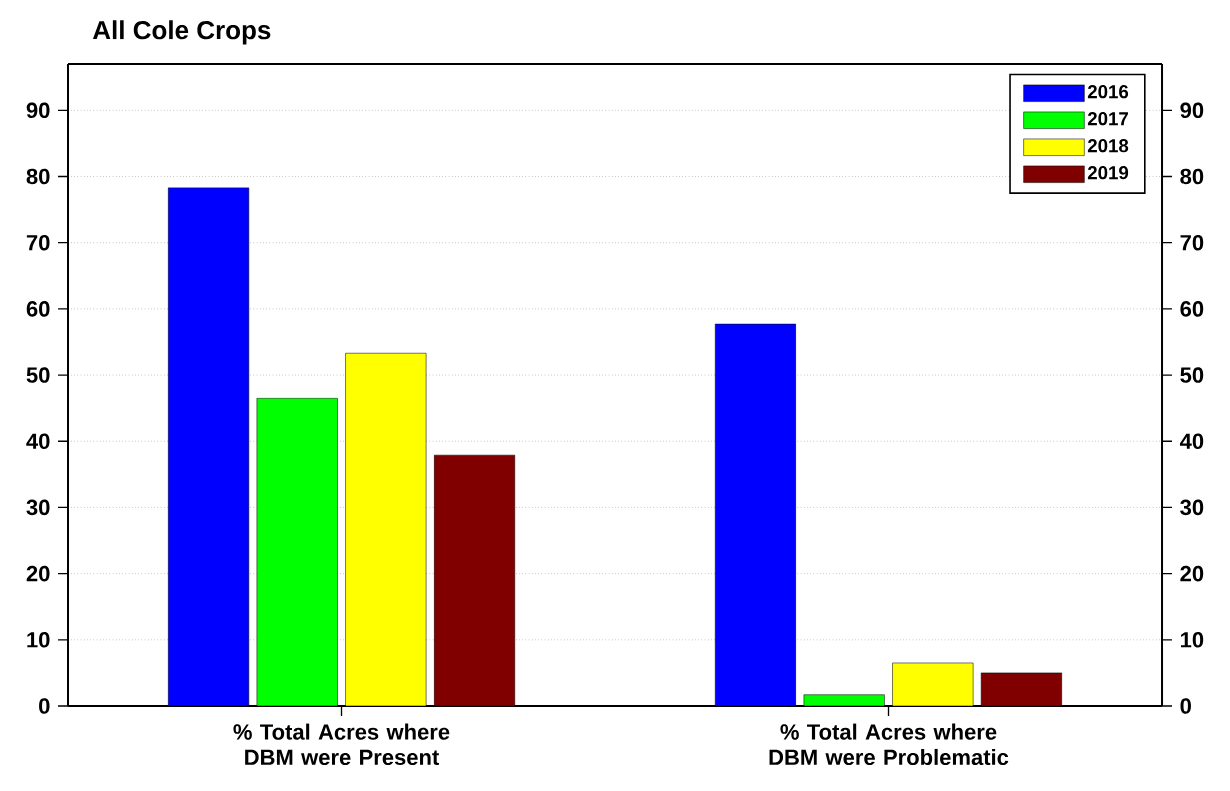 Image resolution: width=1230 pixels, height=791 pixels. I want to click on legend-label: 2016, so click(1108, 92).